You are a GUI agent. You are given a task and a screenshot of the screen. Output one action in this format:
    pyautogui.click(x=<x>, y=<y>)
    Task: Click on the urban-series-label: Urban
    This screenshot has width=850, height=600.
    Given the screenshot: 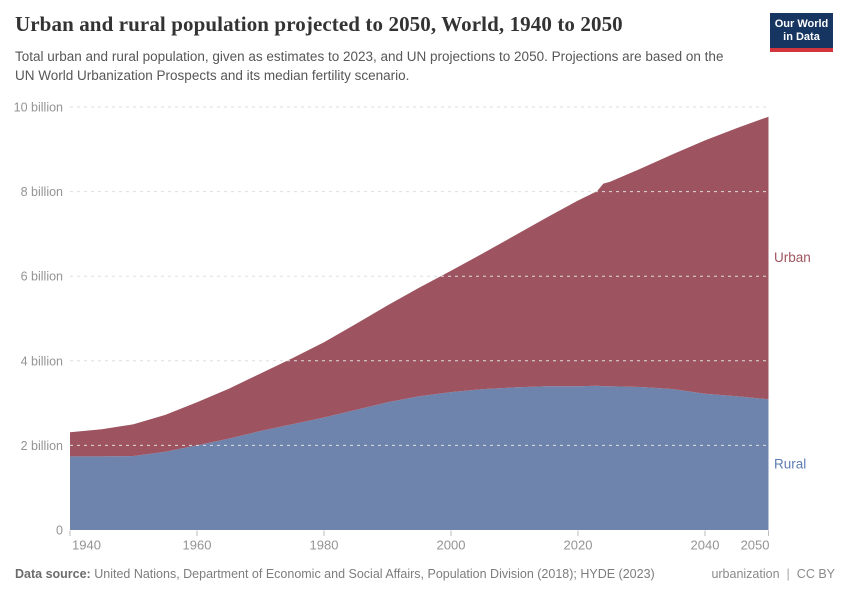 What is the action you would take?
    pyautogui.click(x=792, y=257)
    